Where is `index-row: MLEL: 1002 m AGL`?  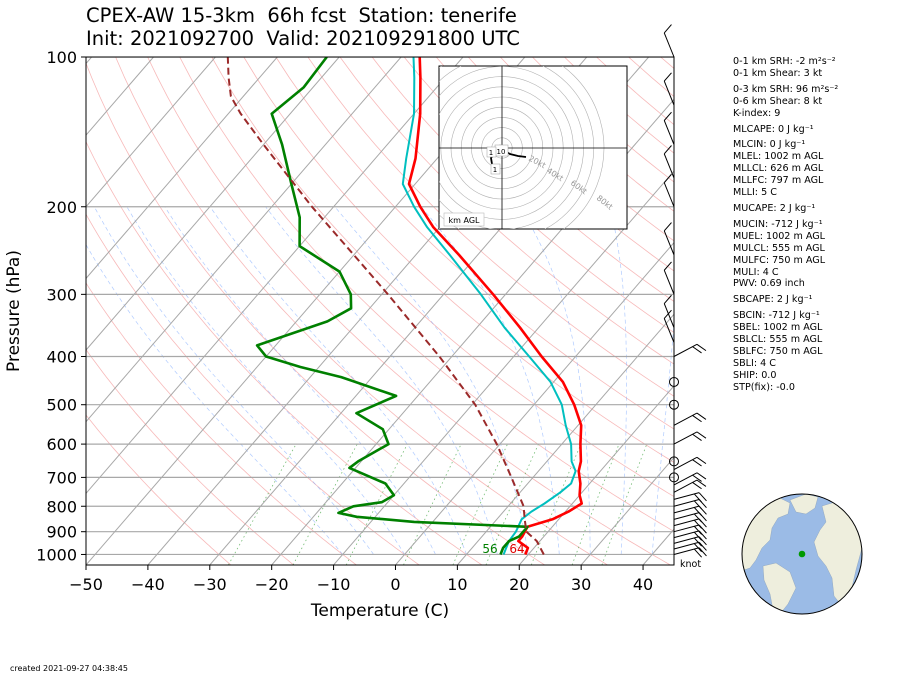
index-row: MLEL: 1002 m AGL is located at coordinates (778, 157).